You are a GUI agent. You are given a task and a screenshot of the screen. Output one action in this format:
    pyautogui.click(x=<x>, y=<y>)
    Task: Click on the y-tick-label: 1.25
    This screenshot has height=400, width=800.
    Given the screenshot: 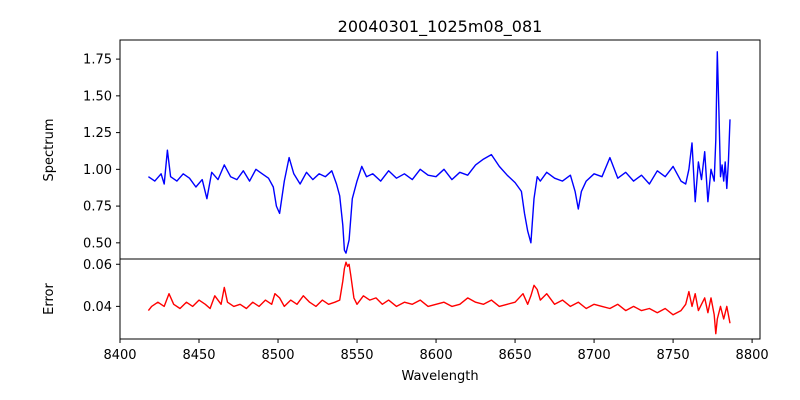 What is the action you would take?
    pyautogui.click(x=97, y=133)
    